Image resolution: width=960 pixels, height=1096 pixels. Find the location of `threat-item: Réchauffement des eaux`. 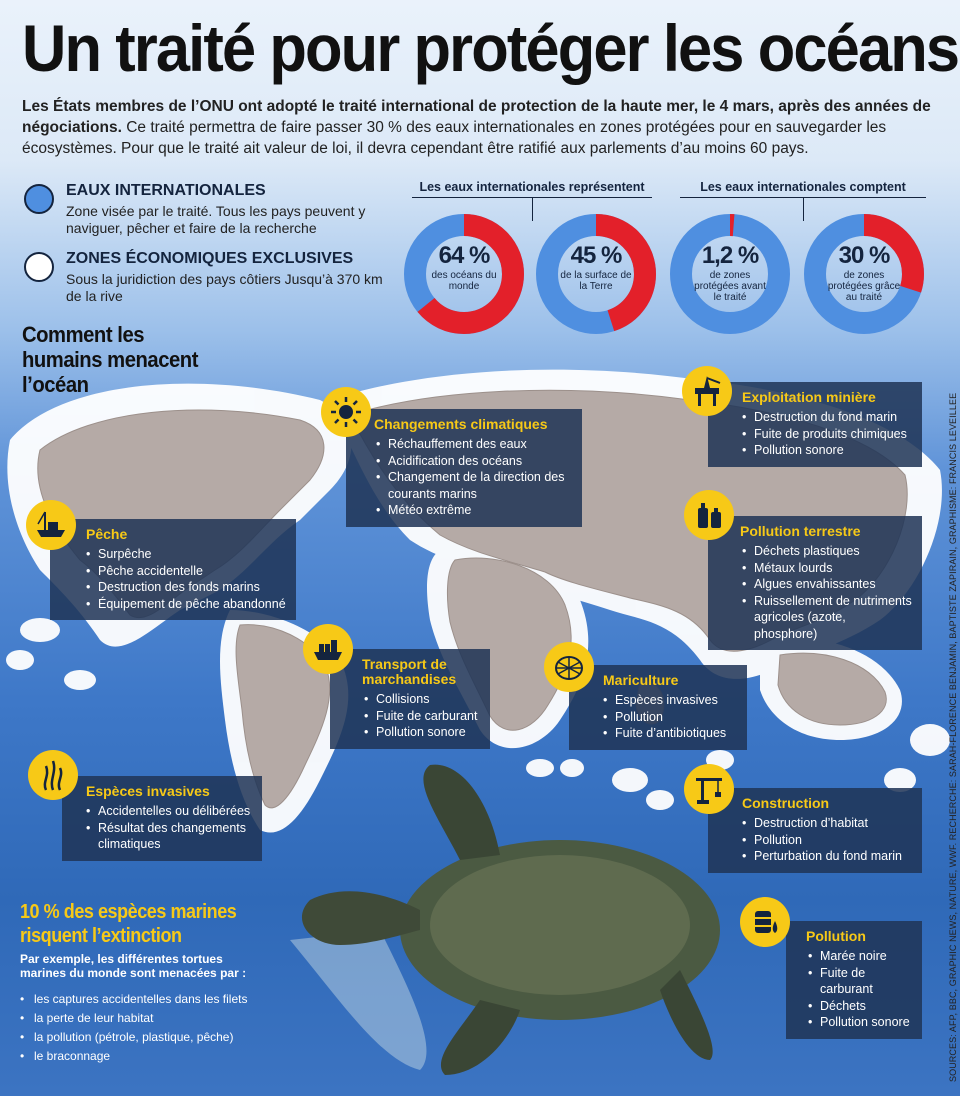

threat-item: Réchauffement des eaux is located at coordinates (474, 444).